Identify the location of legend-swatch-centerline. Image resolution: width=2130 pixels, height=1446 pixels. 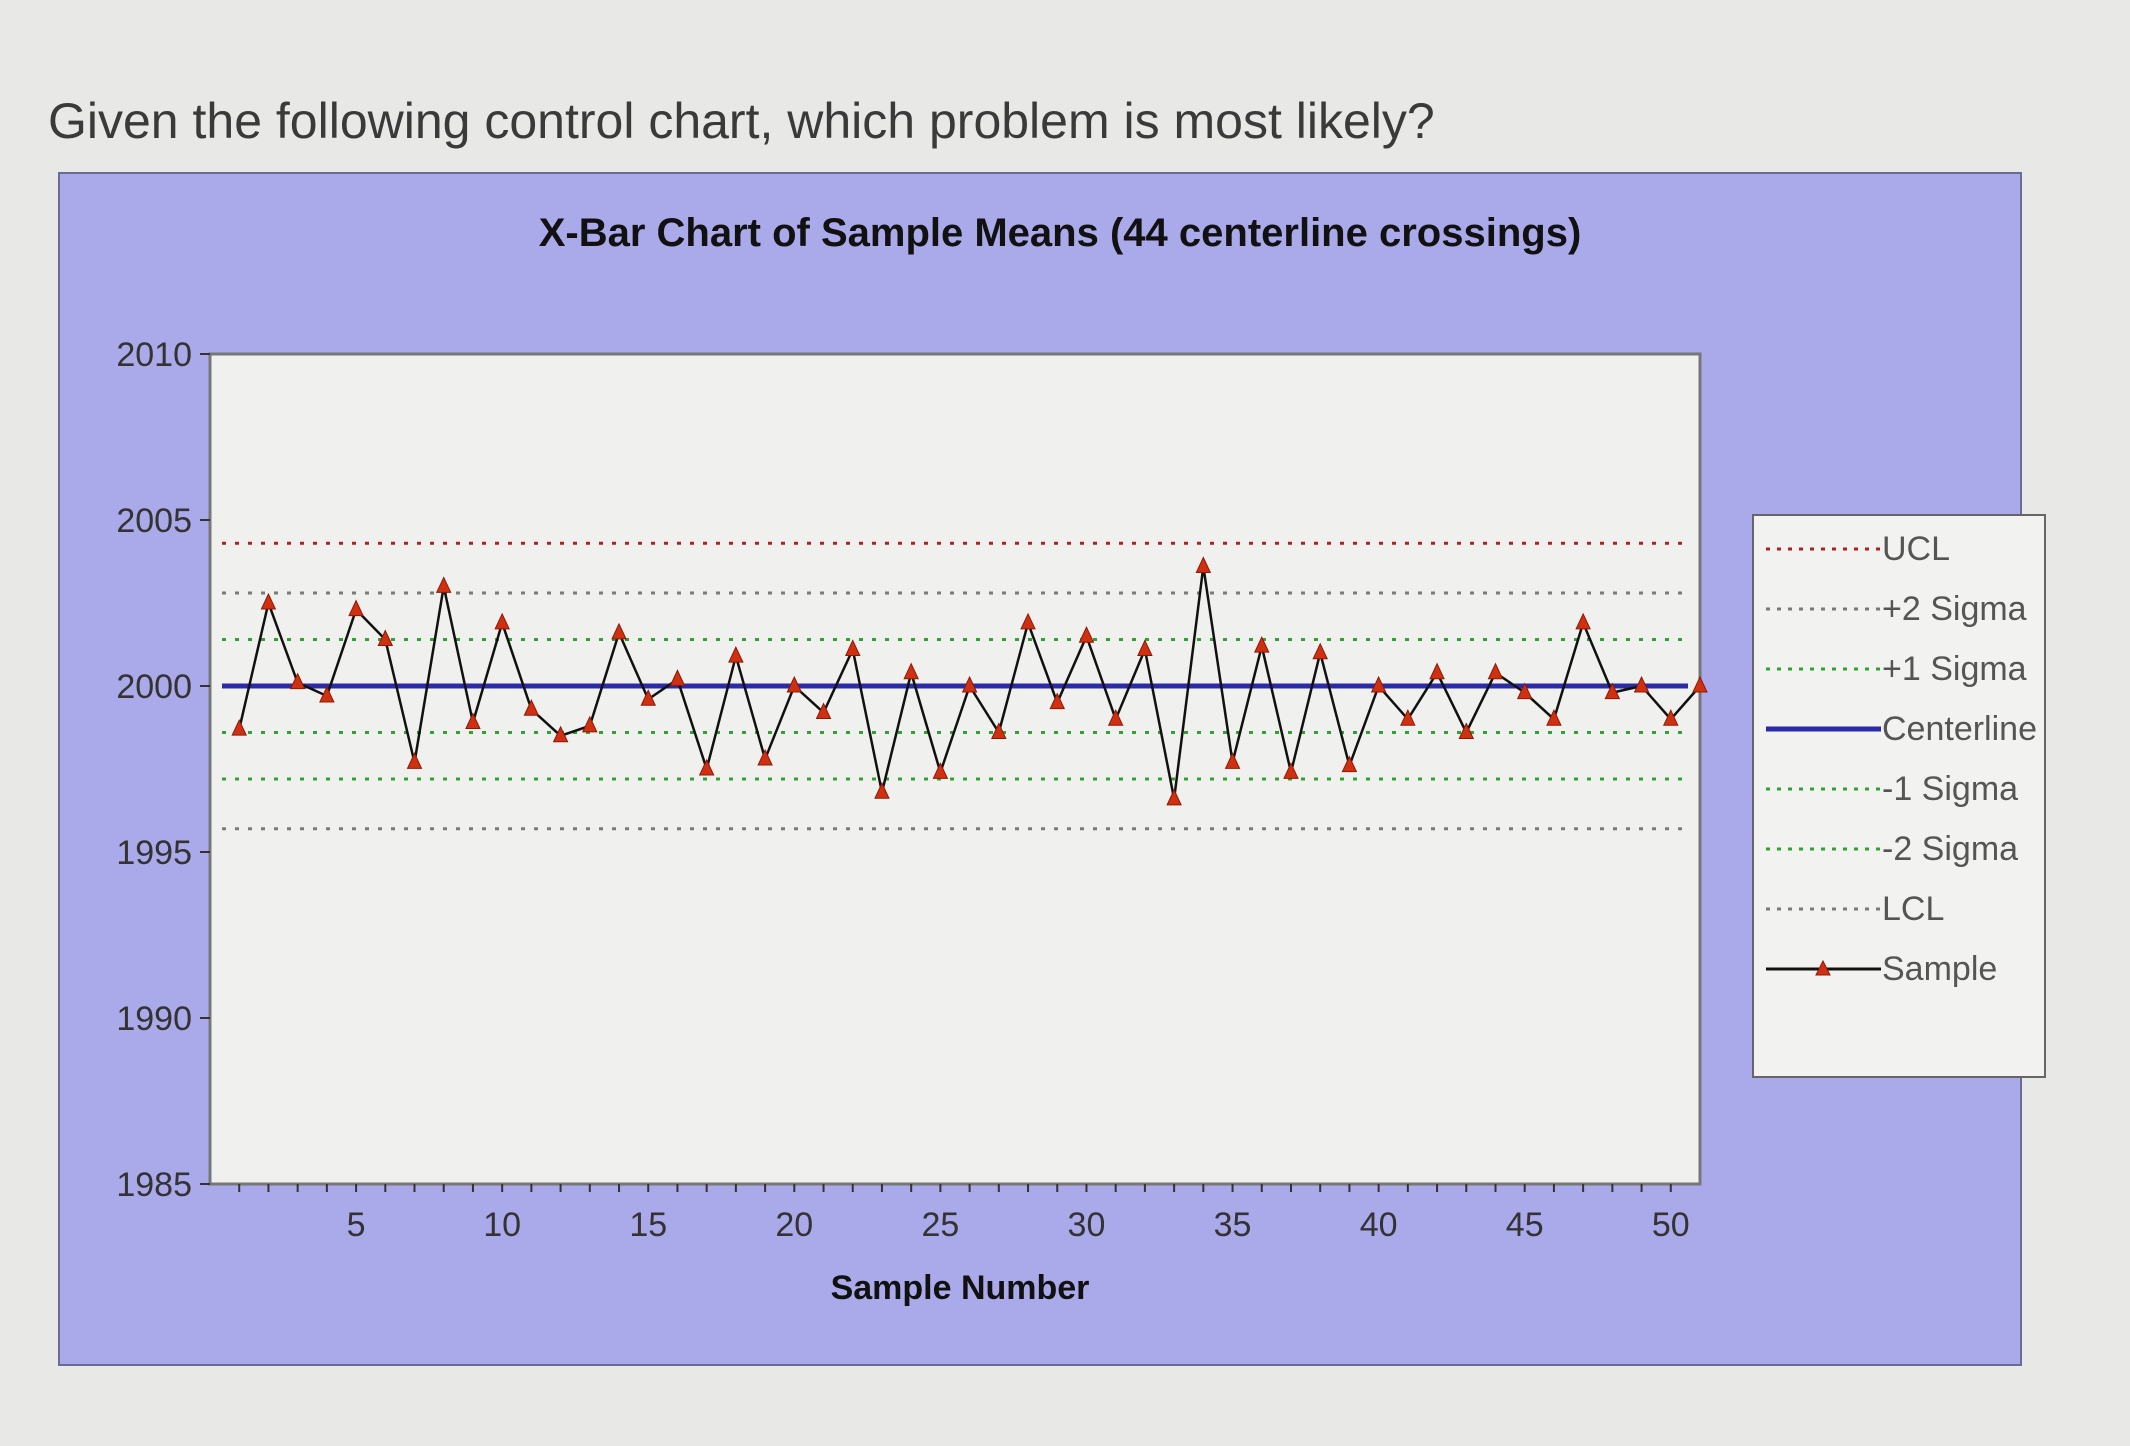
(1823, 729).